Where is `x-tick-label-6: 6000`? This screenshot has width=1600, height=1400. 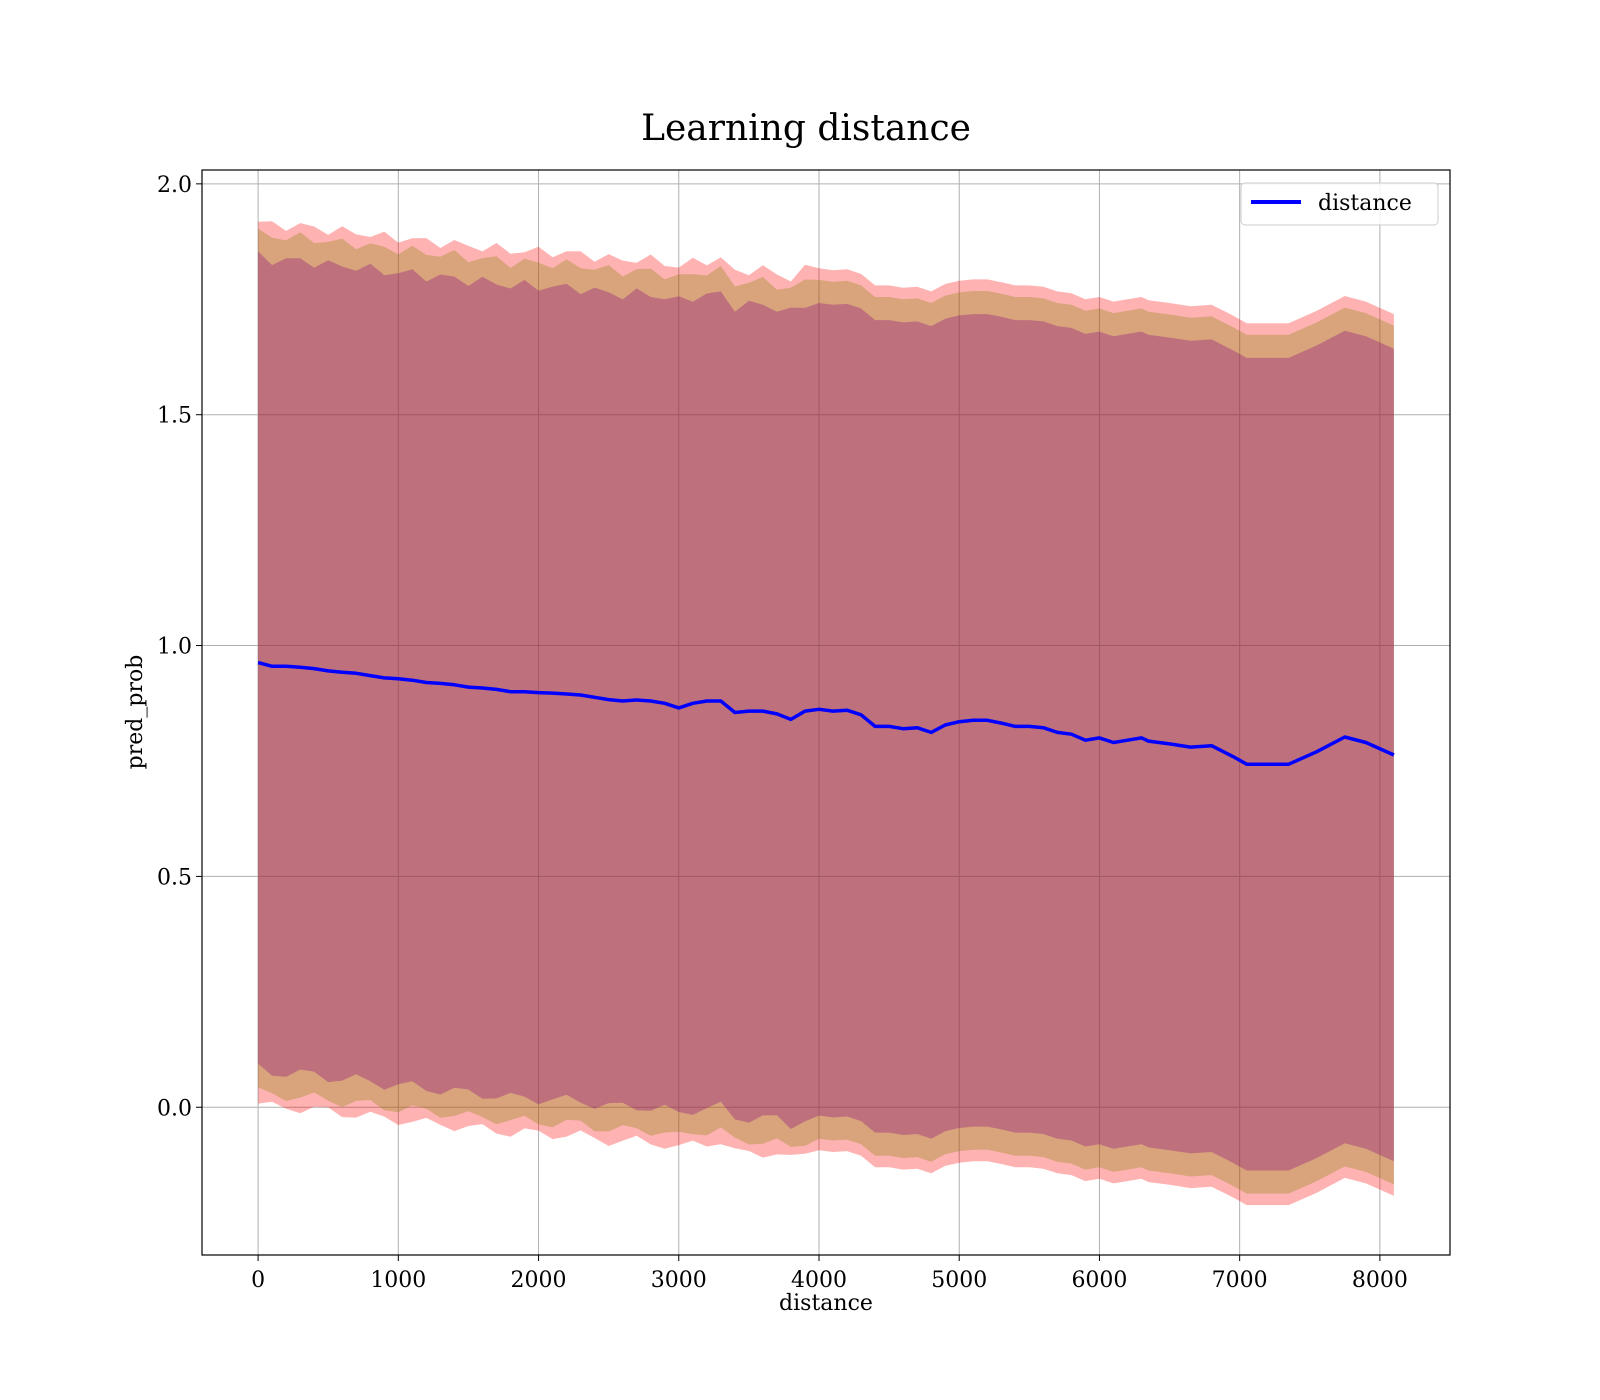 x-tick-label-6: 6000 is located at coordinates (1099, 1280).